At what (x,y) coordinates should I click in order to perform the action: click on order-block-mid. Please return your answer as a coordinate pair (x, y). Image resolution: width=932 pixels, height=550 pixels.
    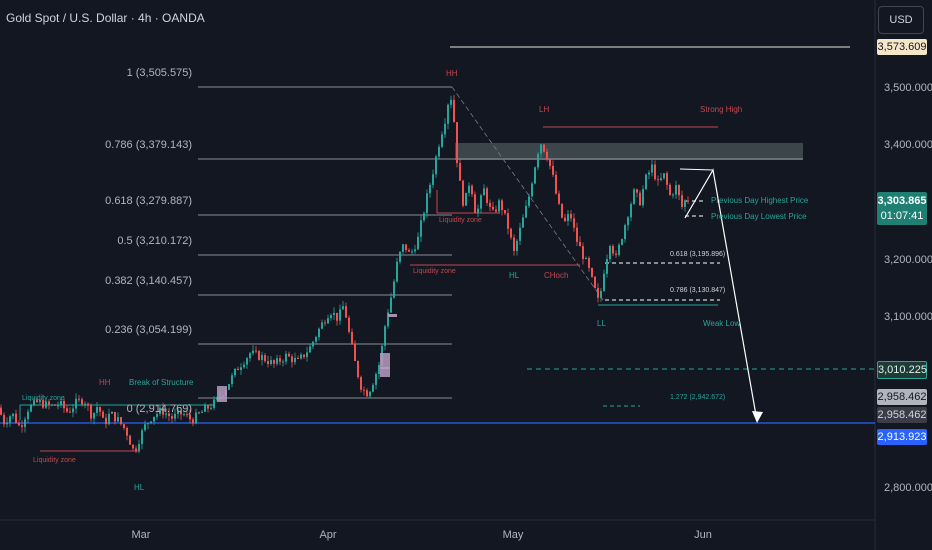
    Looking at the image, I should click on (385, 361).